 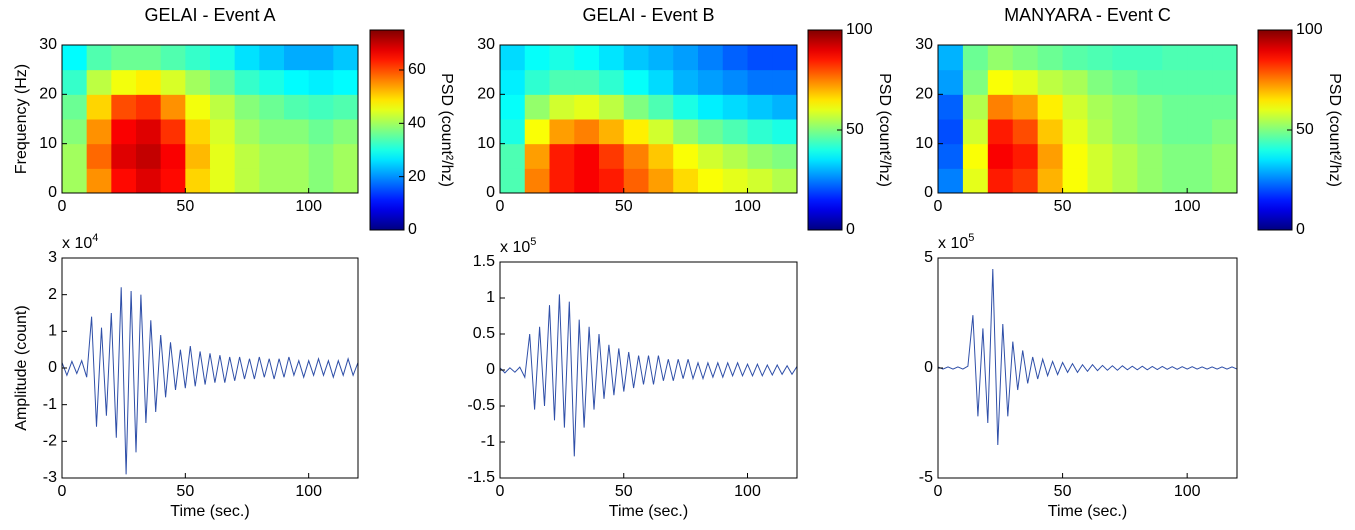 What do you see at coordinates (48, 143) in the screenshot?
I see `y-tick-label: 10` at bounding box center [48, 143].